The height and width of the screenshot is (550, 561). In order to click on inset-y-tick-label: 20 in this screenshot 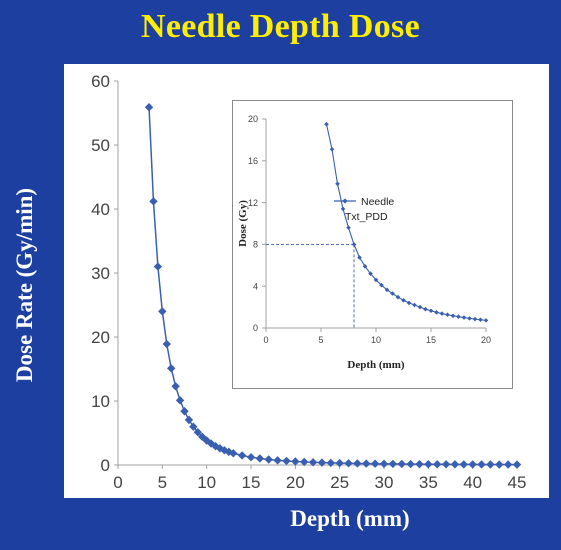, I will do `click(253, 119)`.